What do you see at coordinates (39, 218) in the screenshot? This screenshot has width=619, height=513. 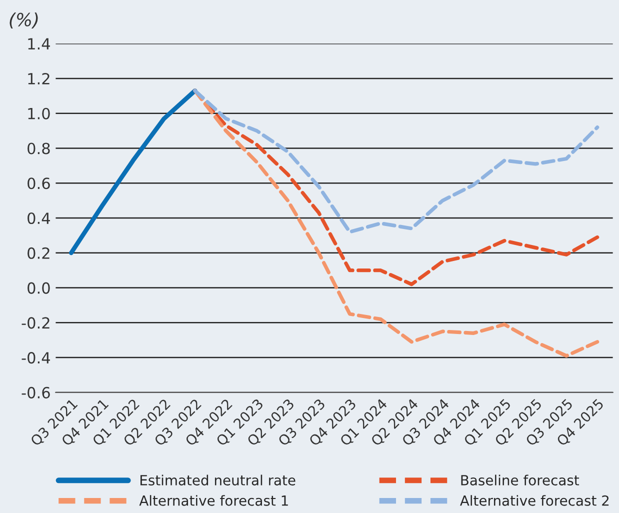 I see `y-tick-label: 0.4` at bounding box center [39, 218].